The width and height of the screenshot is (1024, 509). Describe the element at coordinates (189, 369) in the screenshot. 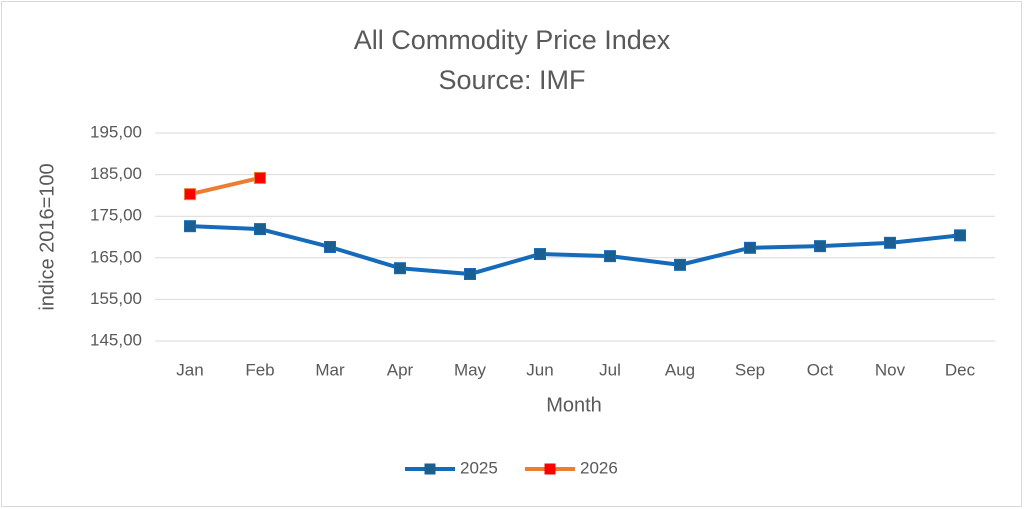

I see `x-tick-label: Jan` at that location.